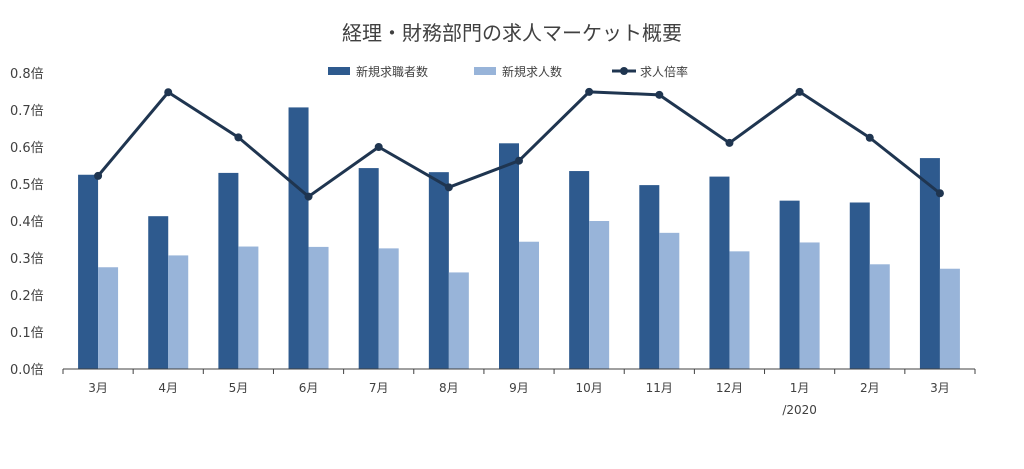 The width and height of the screenshot is (1024, 469). I want to click on y-axis: 0.0倍 0.1倍 0.2倍 0.3倍 0.4倍 0.5倍 0.6倍 0.7倍 0.8倍, so click(27, 222).